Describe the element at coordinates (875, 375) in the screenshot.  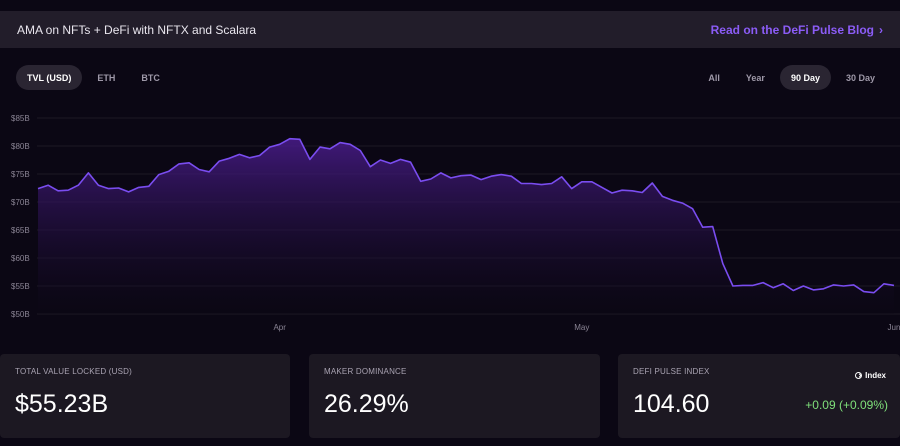
I see `index-link-label: Index` at that location.